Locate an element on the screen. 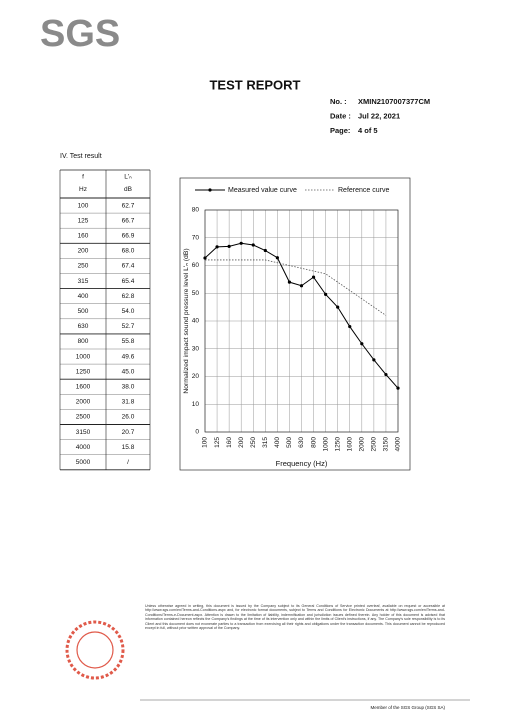 The height and width of the screenshot is (722, 510). x-tick-label: 160 is located at coordinates (229, 442).